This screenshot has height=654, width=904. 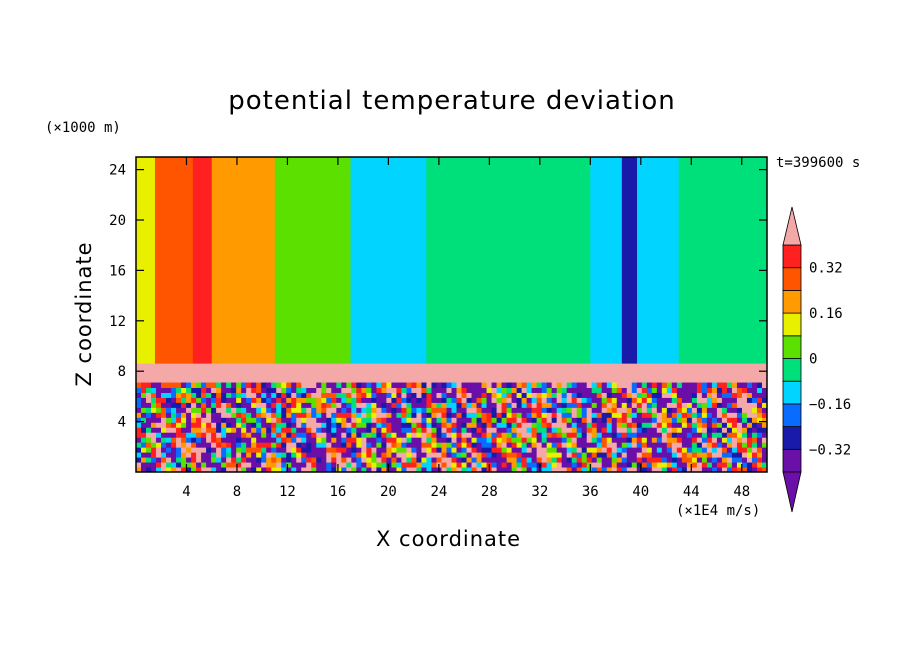 What do you see at coordinates (818, 163) in the screenshot?
I see `time-label: t=399600 s` at bounding box center [818, 163].